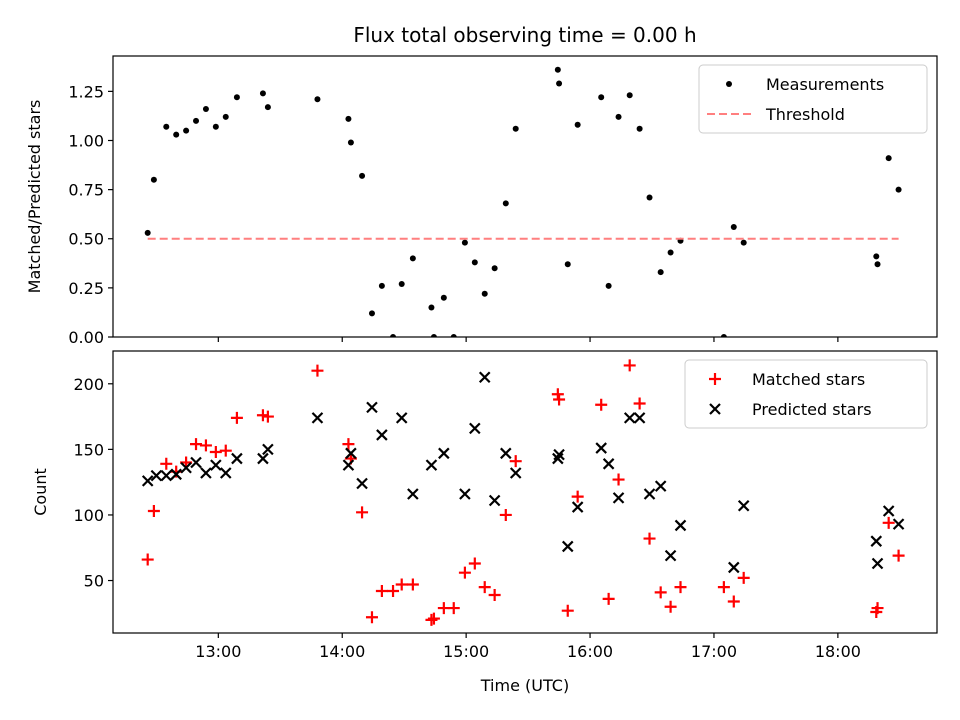  What do you see at coordinates (40, 492) in the screenshot?
I see `y-axis-label: Count` at bounding box center [40, 492].